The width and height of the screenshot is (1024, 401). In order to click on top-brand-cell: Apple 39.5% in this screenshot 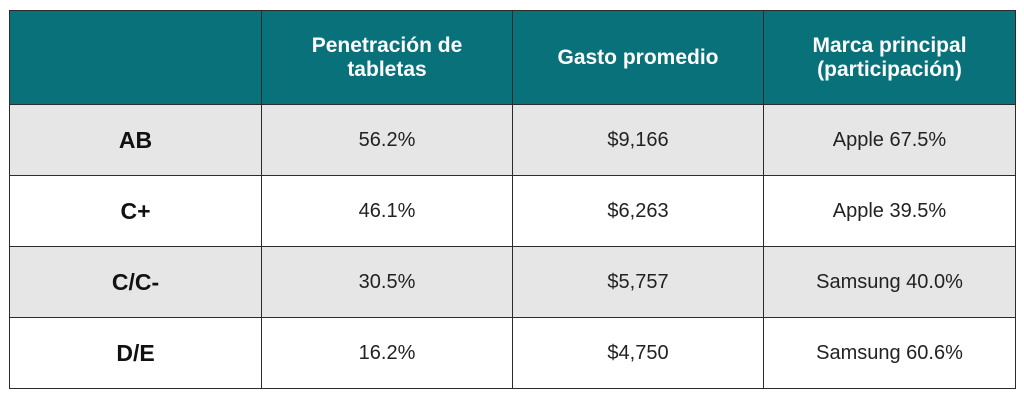, I will do `click(889, 211)`.